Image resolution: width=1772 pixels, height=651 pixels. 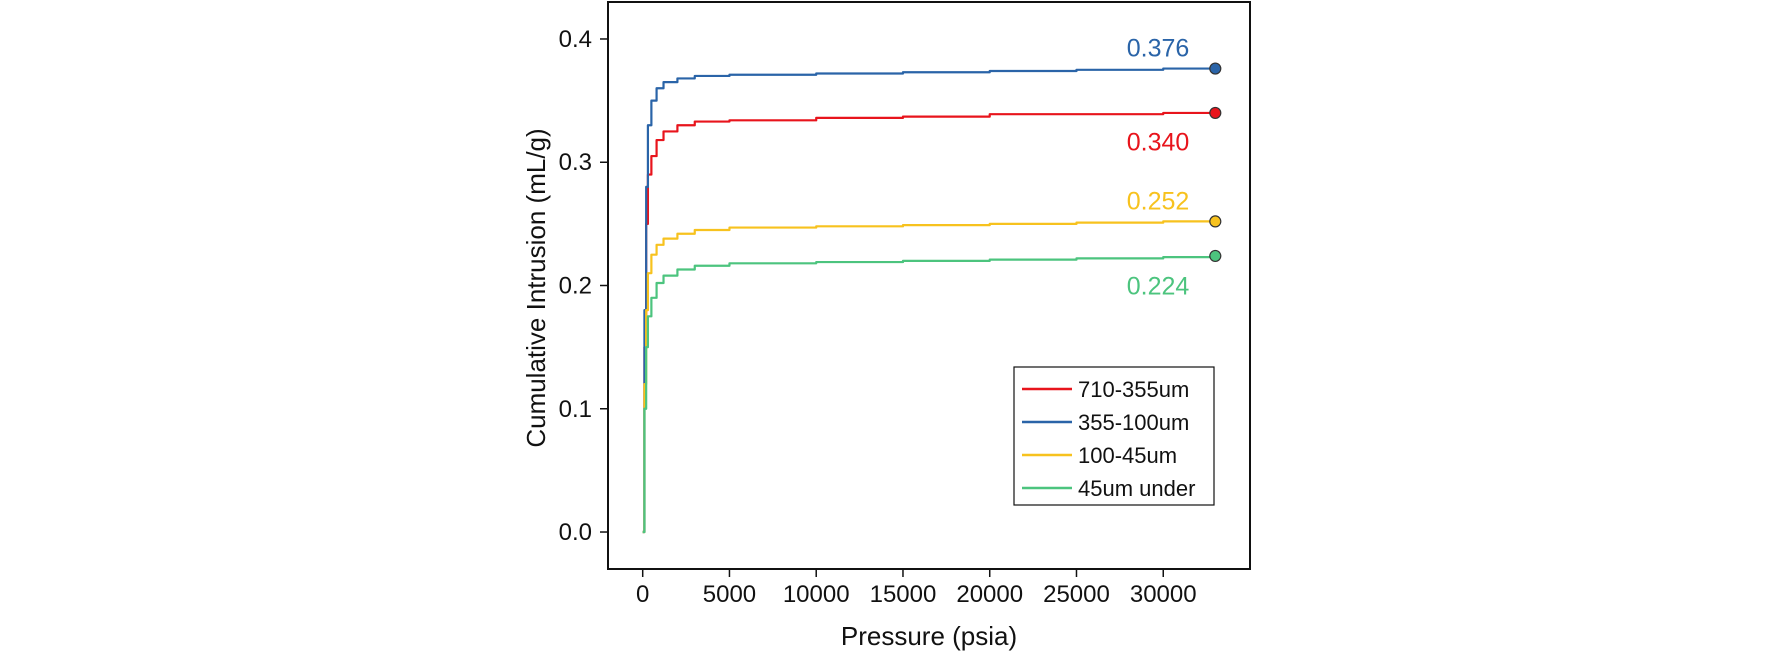 What do you see at coordinates (536, 287) in the screenshot?
I see `y-axis-title: Cumulative Intrusion (mL/g)` at bounding box center [536, 287].